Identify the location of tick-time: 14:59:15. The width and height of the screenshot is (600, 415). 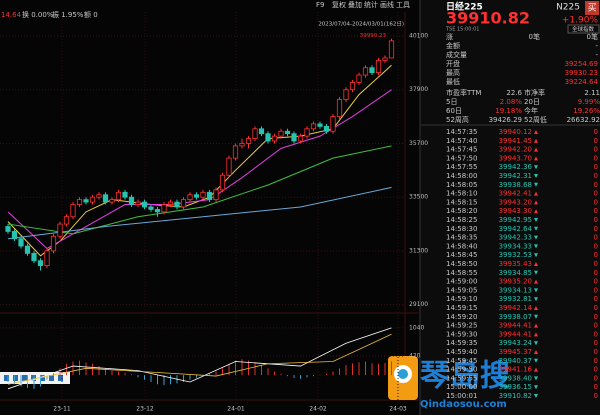
(461, 308).